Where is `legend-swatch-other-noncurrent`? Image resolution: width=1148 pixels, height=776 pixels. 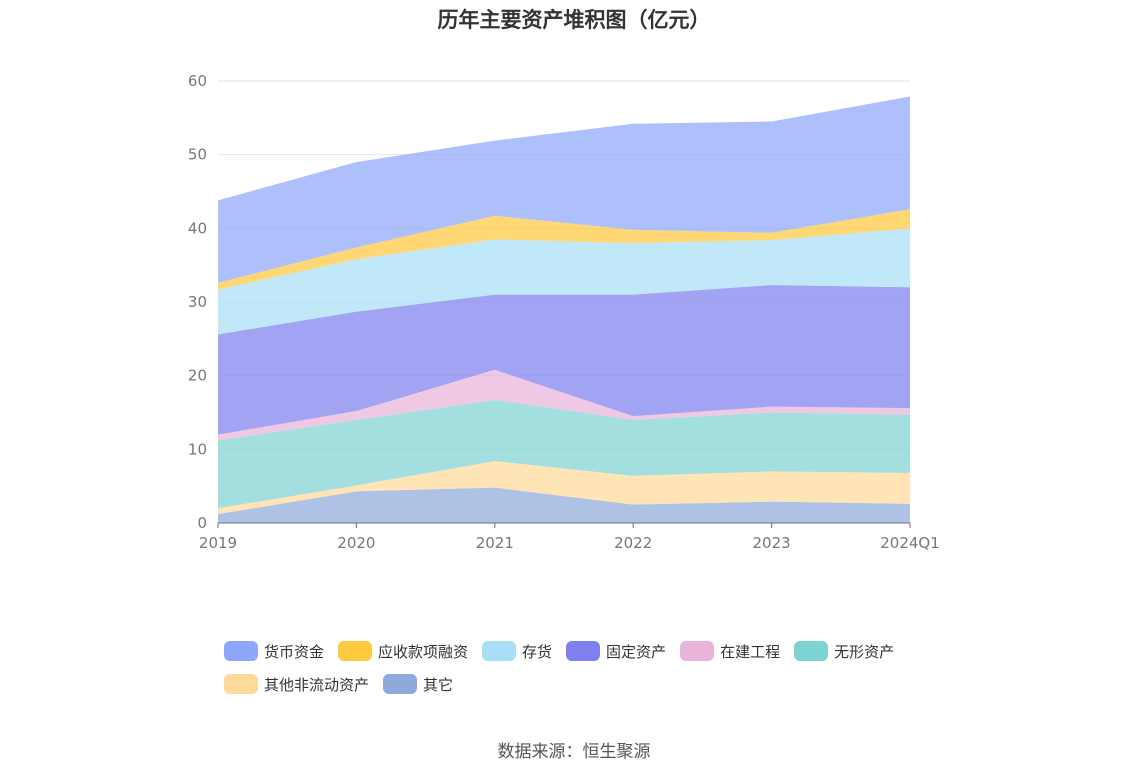 legend-swatch-other-noncurrent is located at coordinates (241, 684).